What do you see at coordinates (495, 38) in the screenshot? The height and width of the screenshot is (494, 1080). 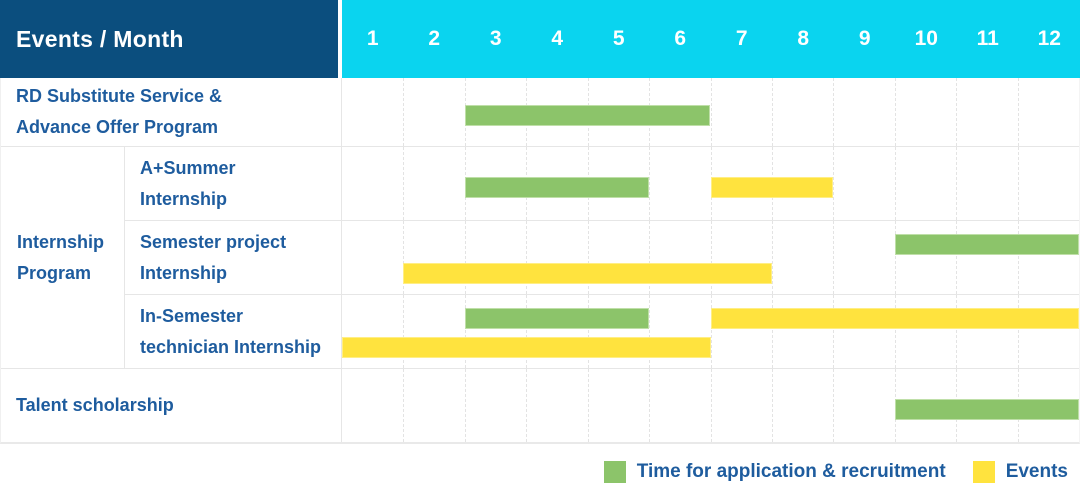 I see `month-header-cell: 3` at bounding box center [495, 38].